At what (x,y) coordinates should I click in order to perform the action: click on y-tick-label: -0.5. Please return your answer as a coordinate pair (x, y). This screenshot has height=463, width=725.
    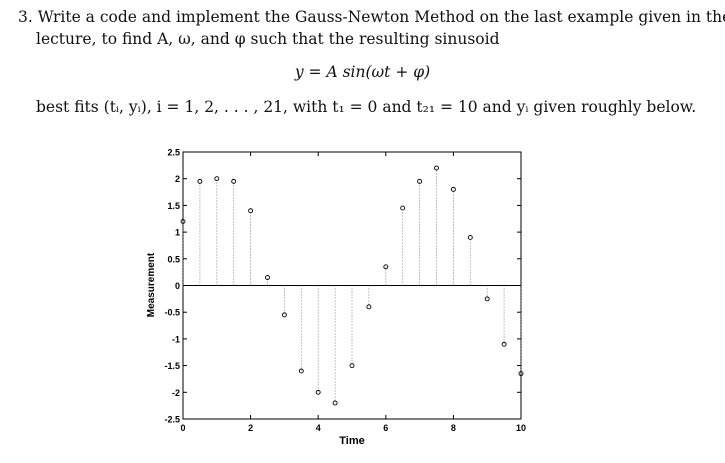
    Looking at the image, I should click on (172, 313).